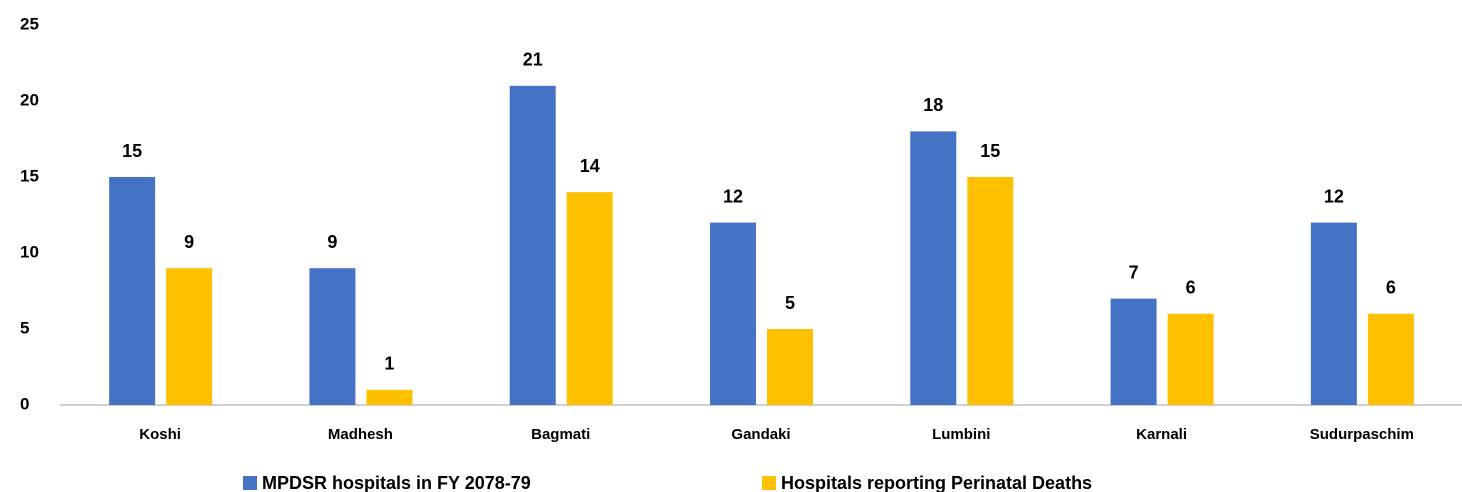  I want to click on x-tick-label: Sudurpaschim, so click(1362, 434).